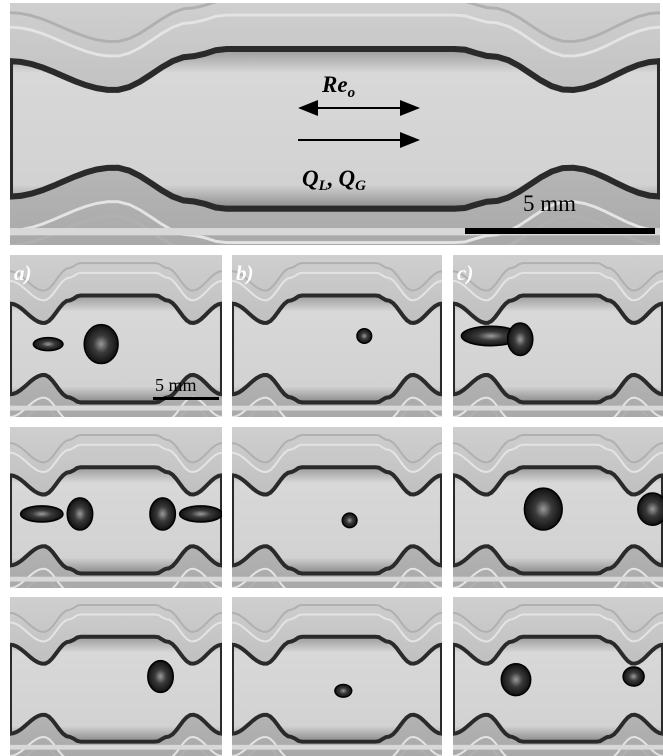 This screenshot has height=756, width=663. Describe the element at coordinates (352, 93) in the screenshot. I see `reynolds-subscript: o` at that location.